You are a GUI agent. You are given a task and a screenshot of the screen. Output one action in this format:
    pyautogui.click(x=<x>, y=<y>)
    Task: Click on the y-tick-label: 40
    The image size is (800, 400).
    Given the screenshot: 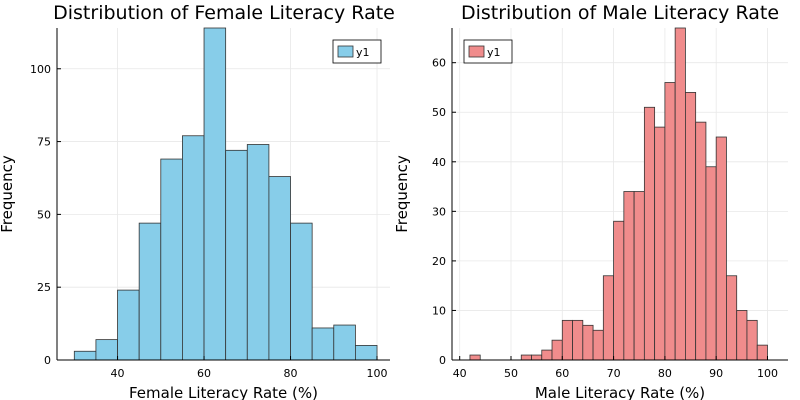 What is the action you would take?
    pyautogui.click(x=439, y=162)
    